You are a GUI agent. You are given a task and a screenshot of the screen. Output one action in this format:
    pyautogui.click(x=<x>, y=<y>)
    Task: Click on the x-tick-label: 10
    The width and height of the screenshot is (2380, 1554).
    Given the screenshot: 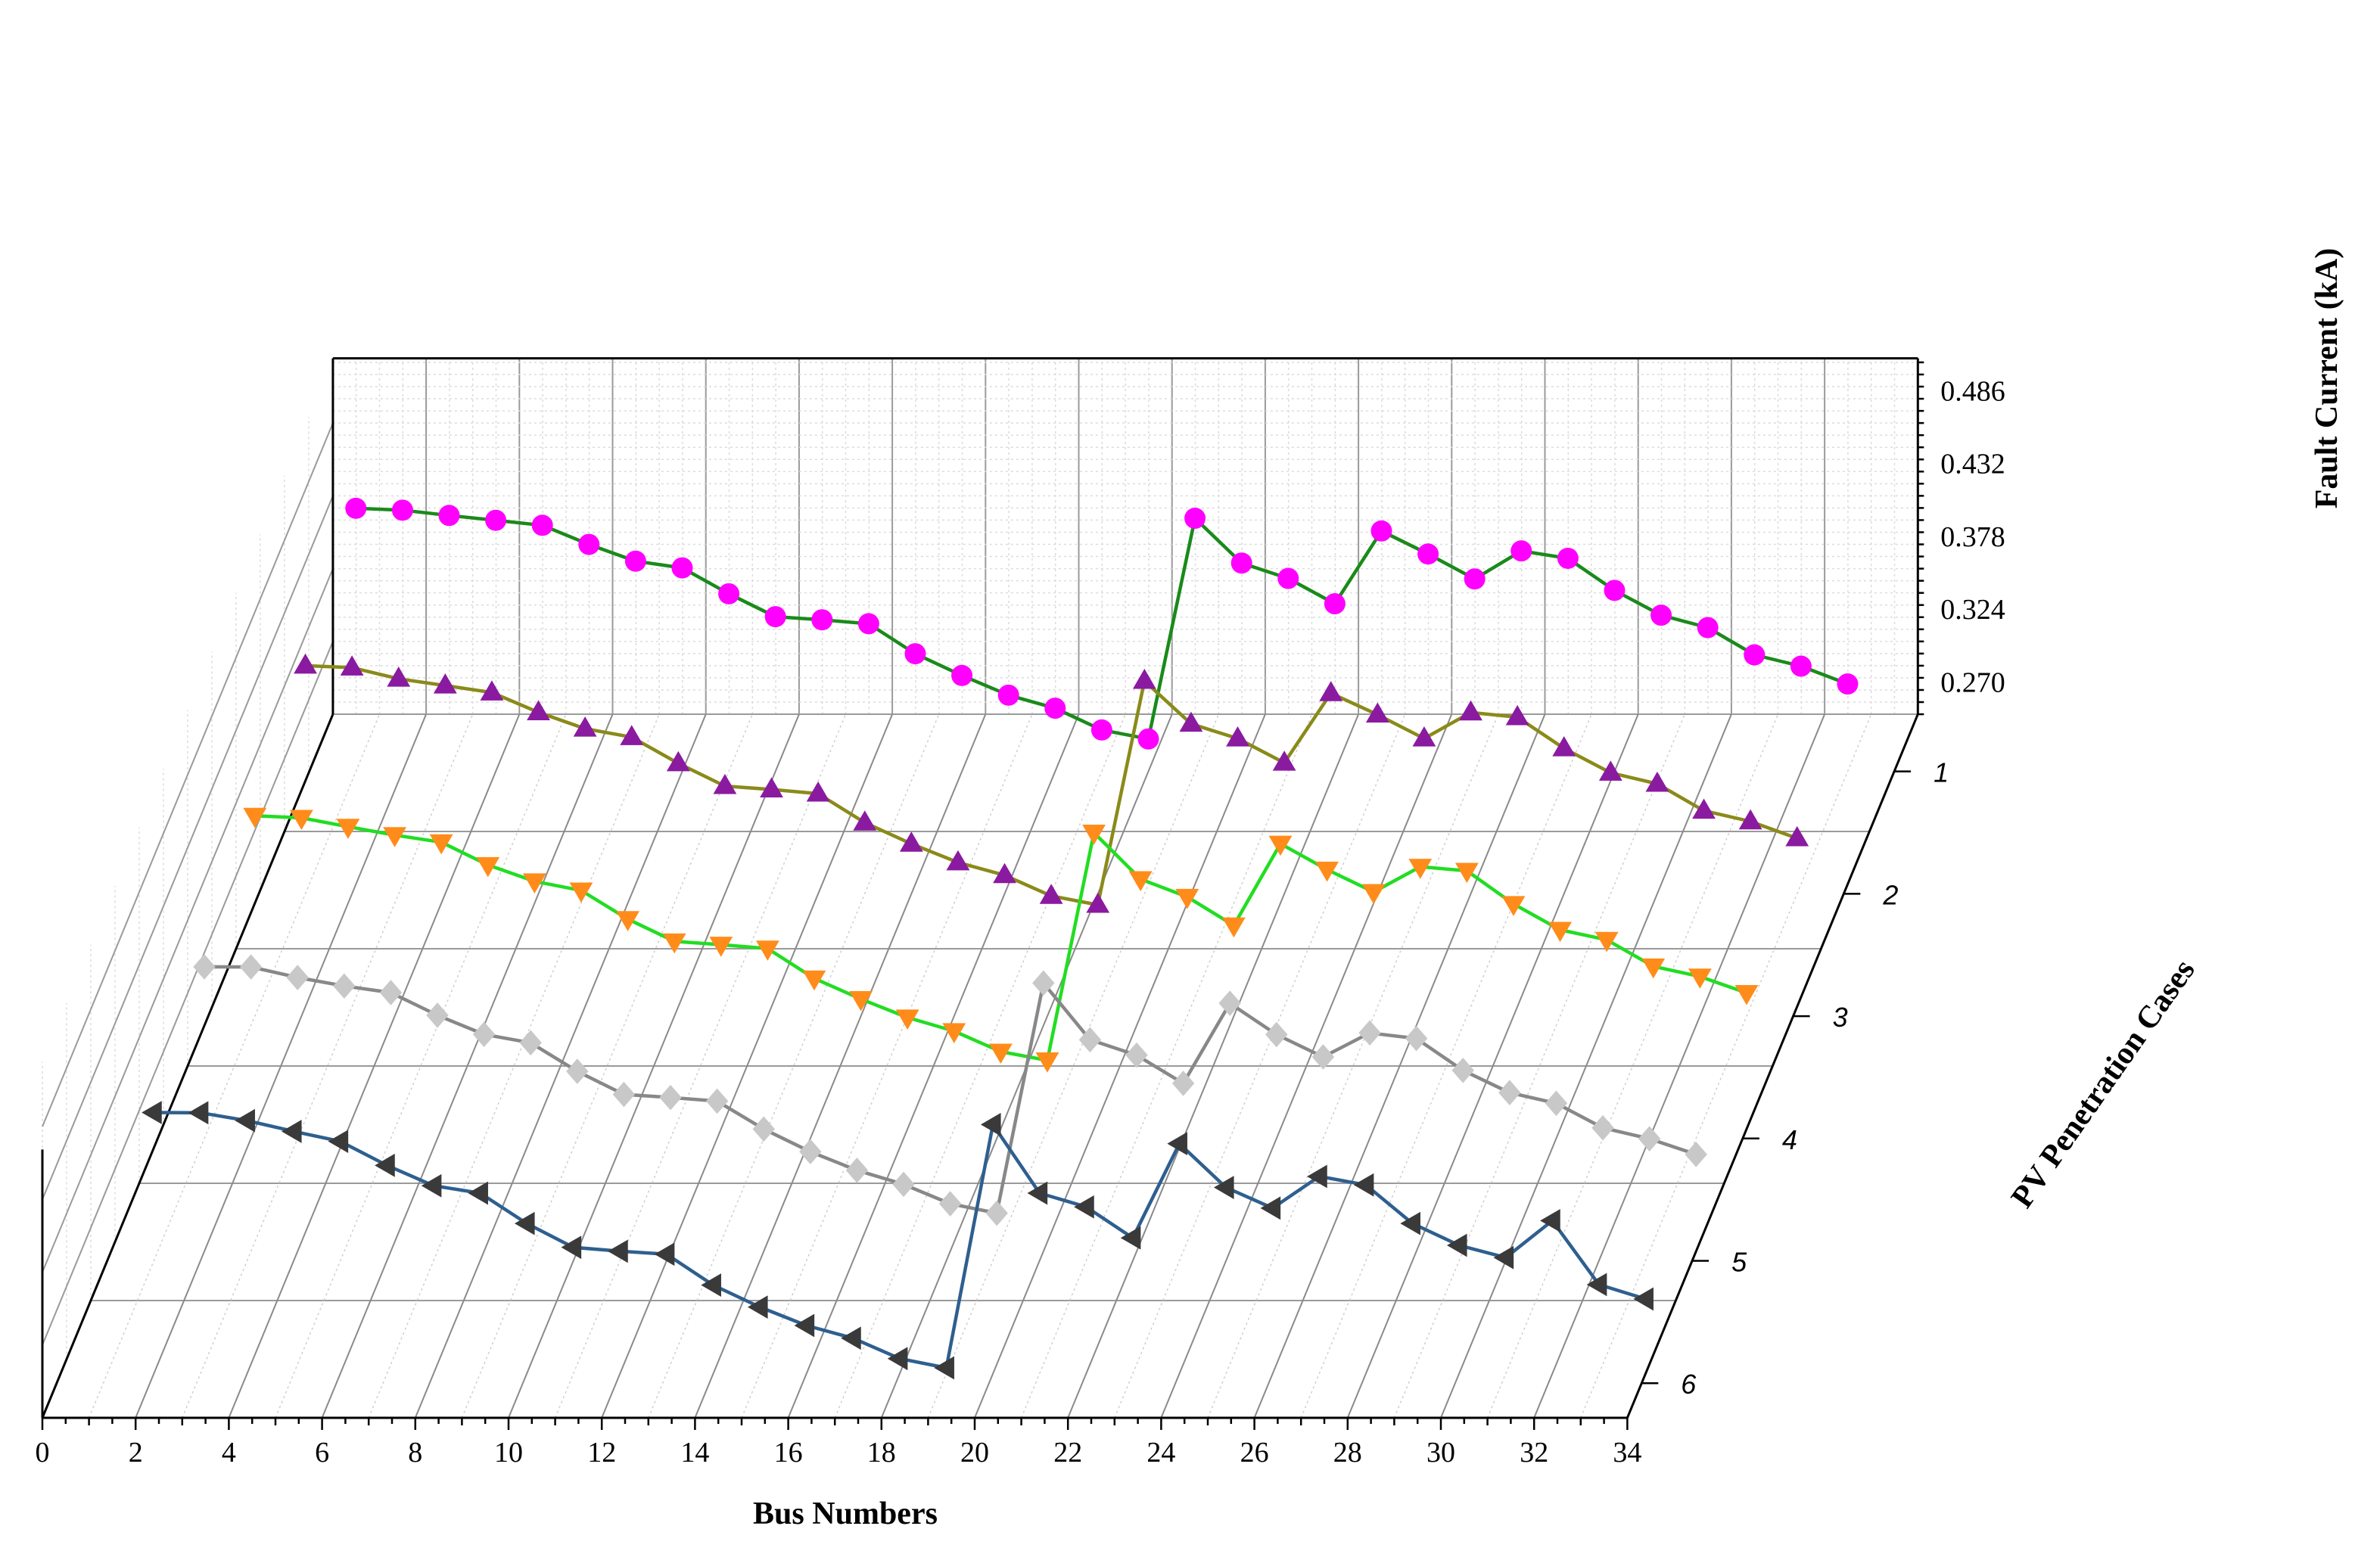 What is the action you would take?
    pyautogui.click(x=508, y=1453)
    